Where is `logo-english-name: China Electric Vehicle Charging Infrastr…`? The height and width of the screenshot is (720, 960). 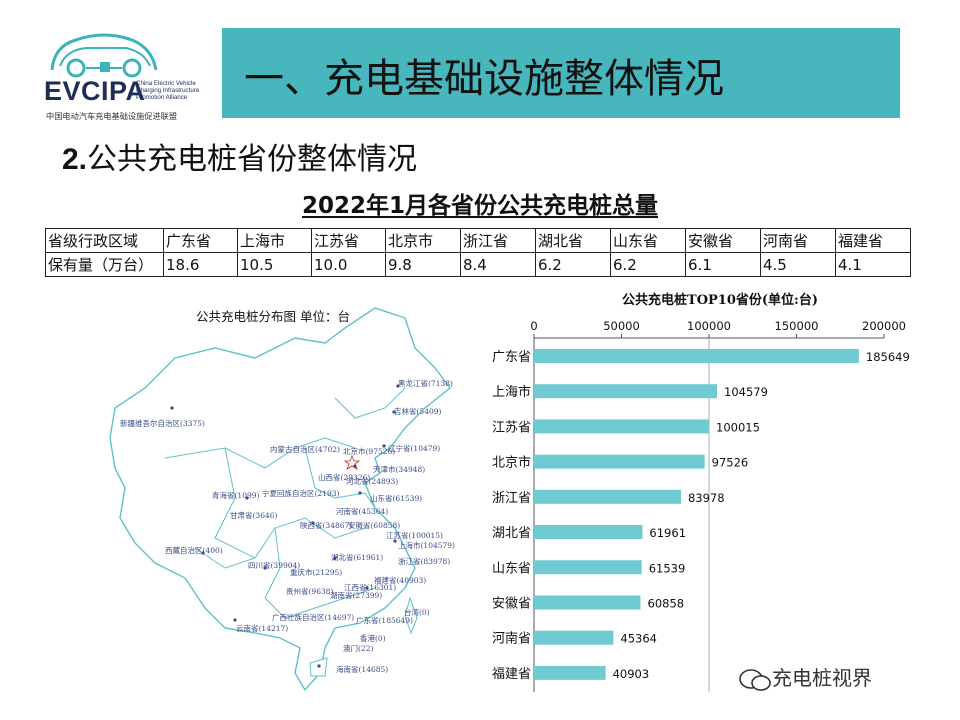 logo-english-name: China Electric Vehicle Charging Infrastr… is located at coordinates (168, 90).